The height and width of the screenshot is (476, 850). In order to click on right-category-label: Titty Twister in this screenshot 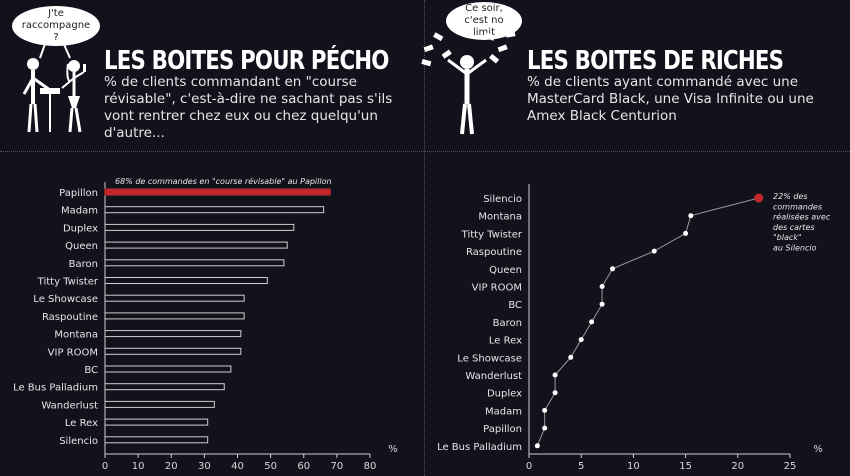, I will do `click(492, 234)`.